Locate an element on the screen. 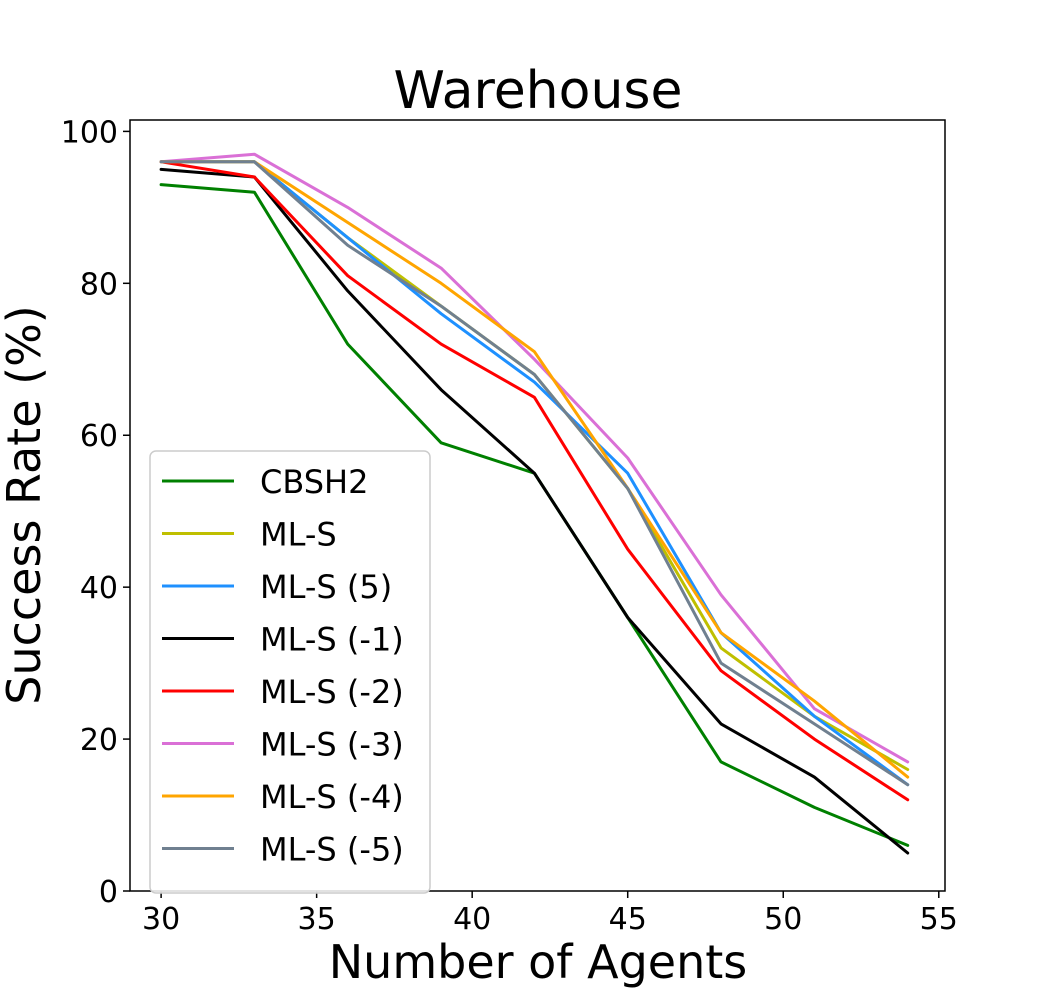 The image size is (1050, 1000). x-tick-label: 30 is located at coordinates (161, 919).